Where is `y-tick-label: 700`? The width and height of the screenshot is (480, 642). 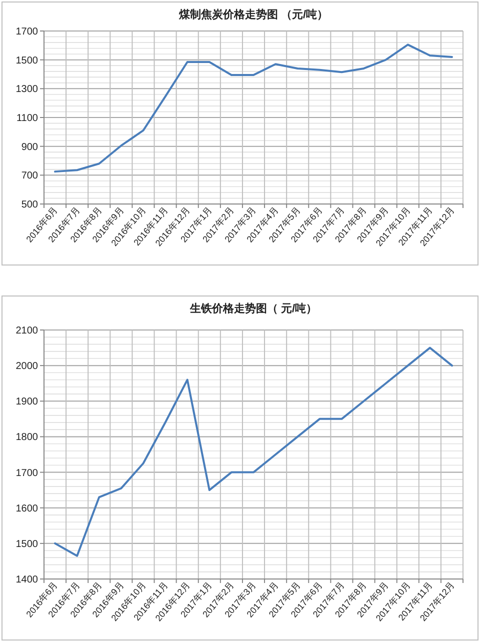 y-tick-label: 700 is located at coordinates (29, 176).